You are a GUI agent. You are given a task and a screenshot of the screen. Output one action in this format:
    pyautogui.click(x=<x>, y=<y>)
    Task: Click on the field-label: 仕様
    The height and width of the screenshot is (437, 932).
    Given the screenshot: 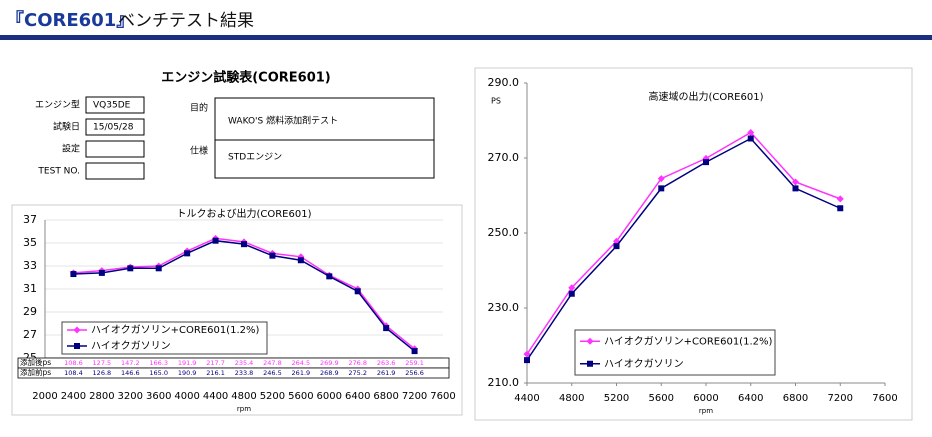 What is the action you would take?
    pyautogui.click(x=199, y=151)
    